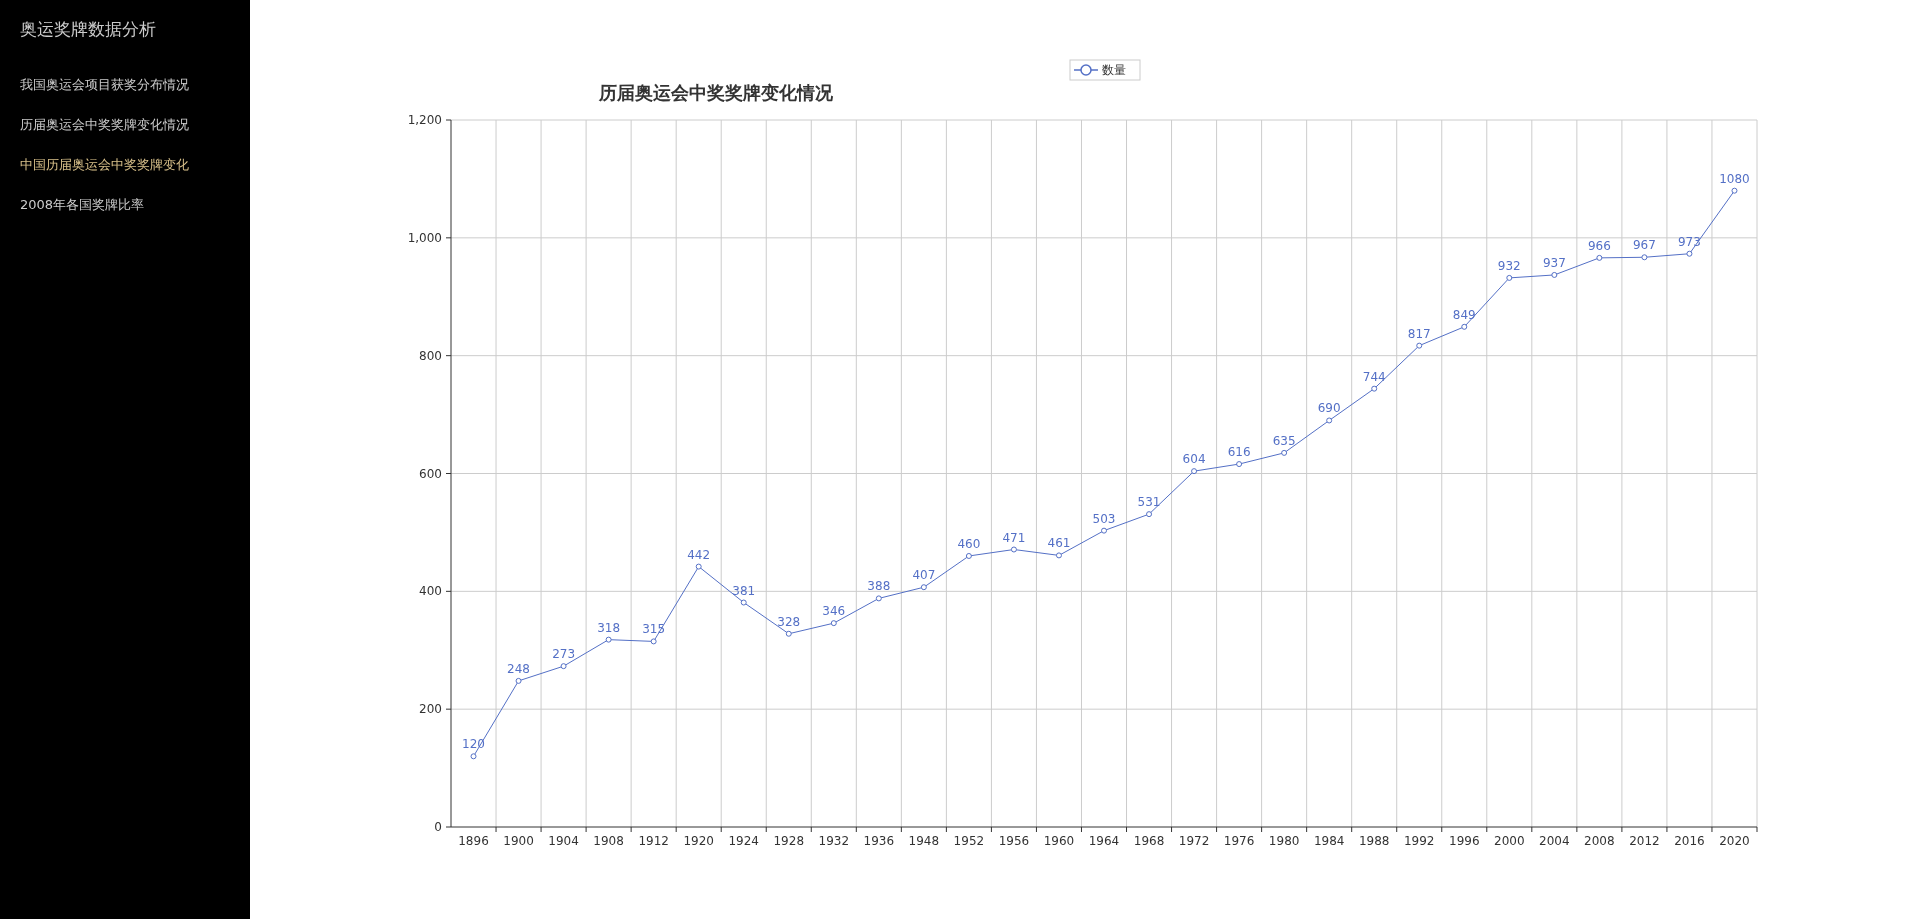 The width and height of the screenshot is (1920, 919). I want to click on data-label: 407, so click(924, 575).